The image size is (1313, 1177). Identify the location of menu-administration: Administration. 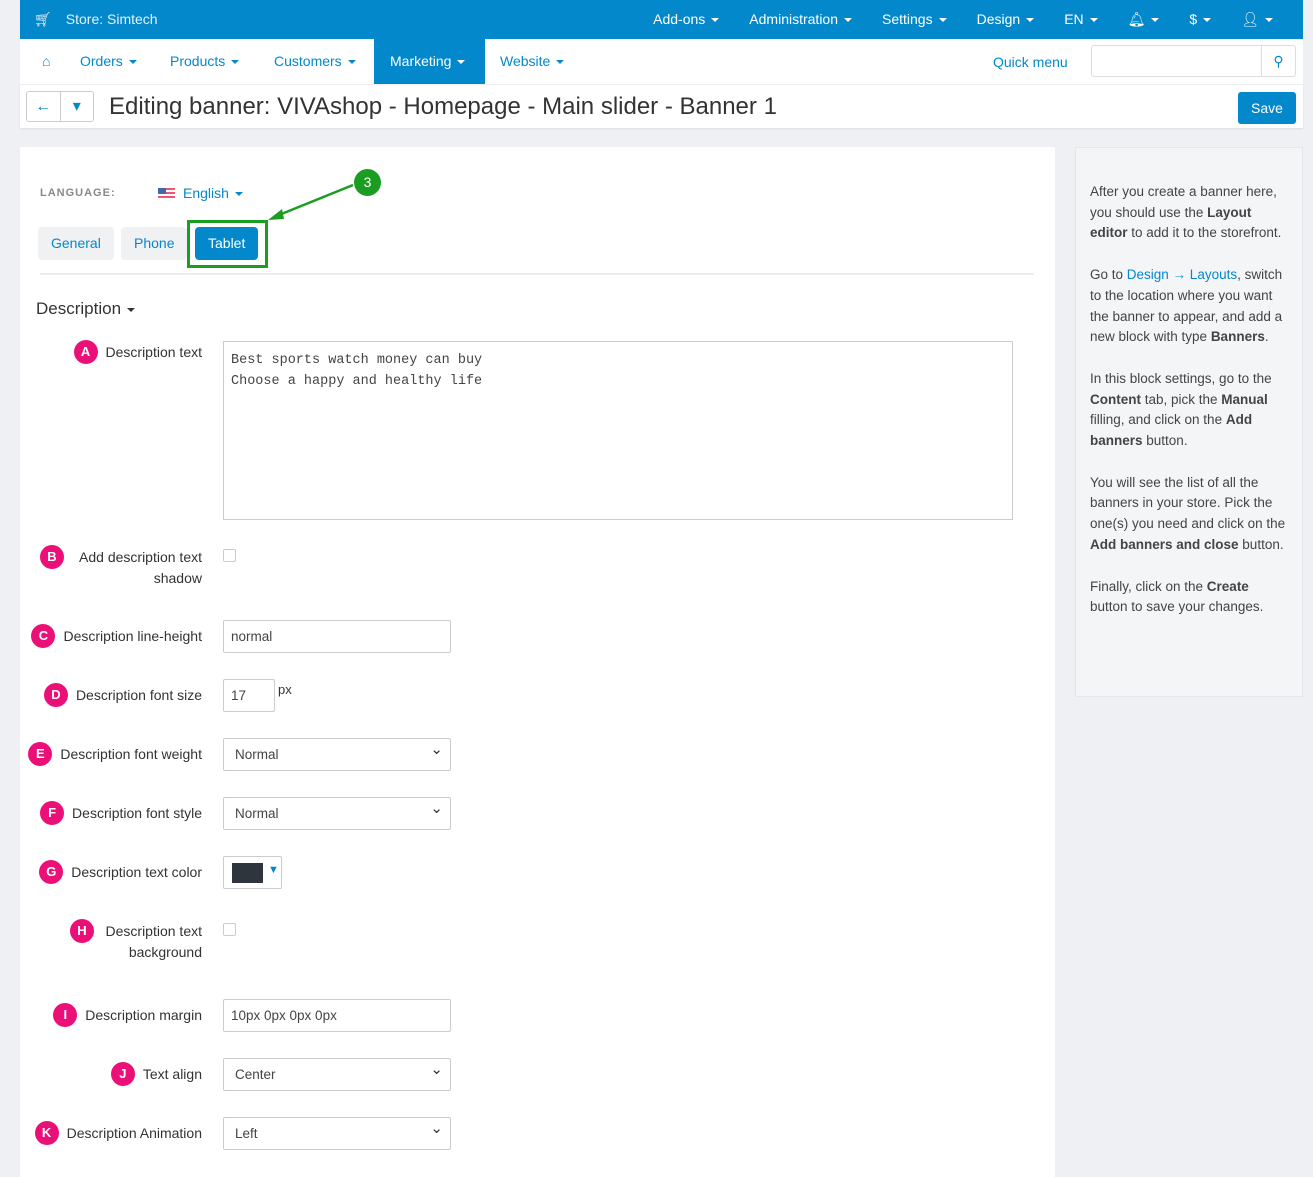
(800, 19).